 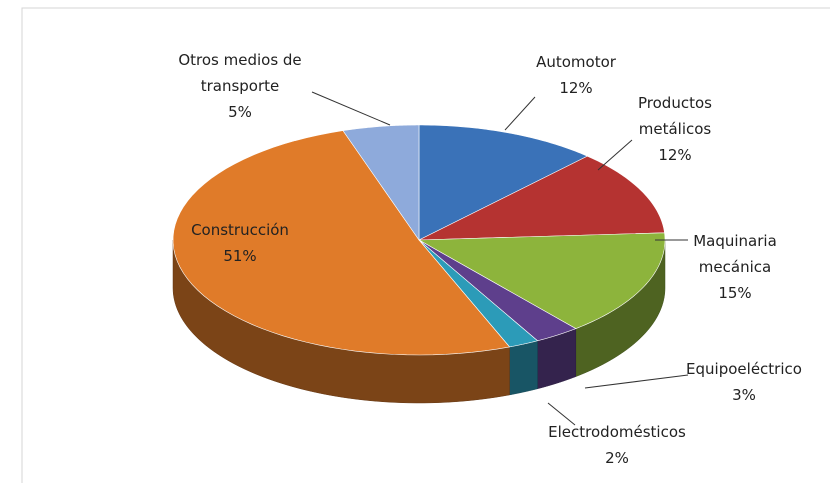 I want to click on data-label-name: Productos metálicos, so click(x=675, y=116).